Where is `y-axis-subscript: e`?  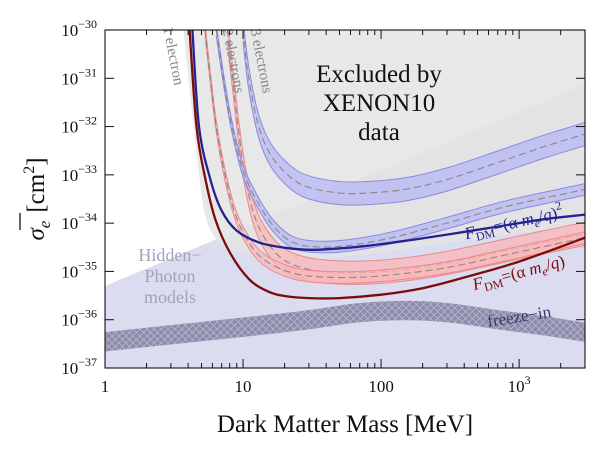
y-axis-subscript: e is located at coordinates (44, 224).